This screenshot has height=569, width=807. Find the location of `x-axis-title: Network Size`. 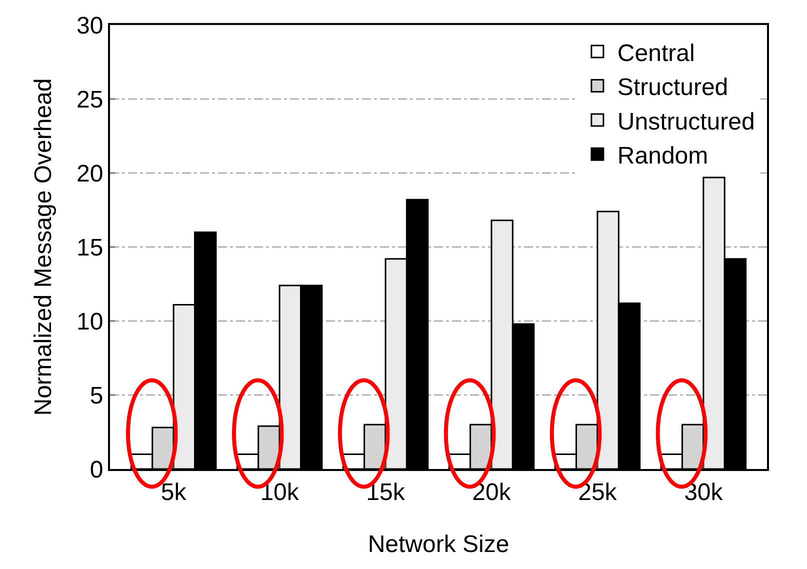

x-axis-title: Network Size is located at coordinates (439, 544).